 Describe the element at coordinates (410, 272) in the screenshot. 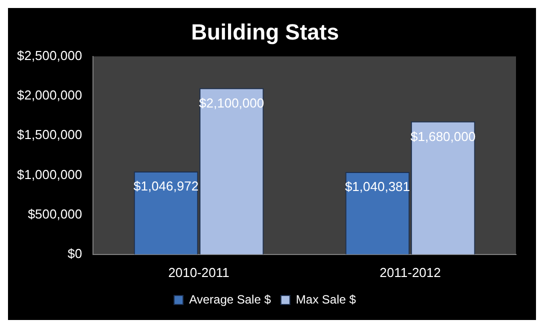

I see `x-tick-label: 2011-2012` at that location.